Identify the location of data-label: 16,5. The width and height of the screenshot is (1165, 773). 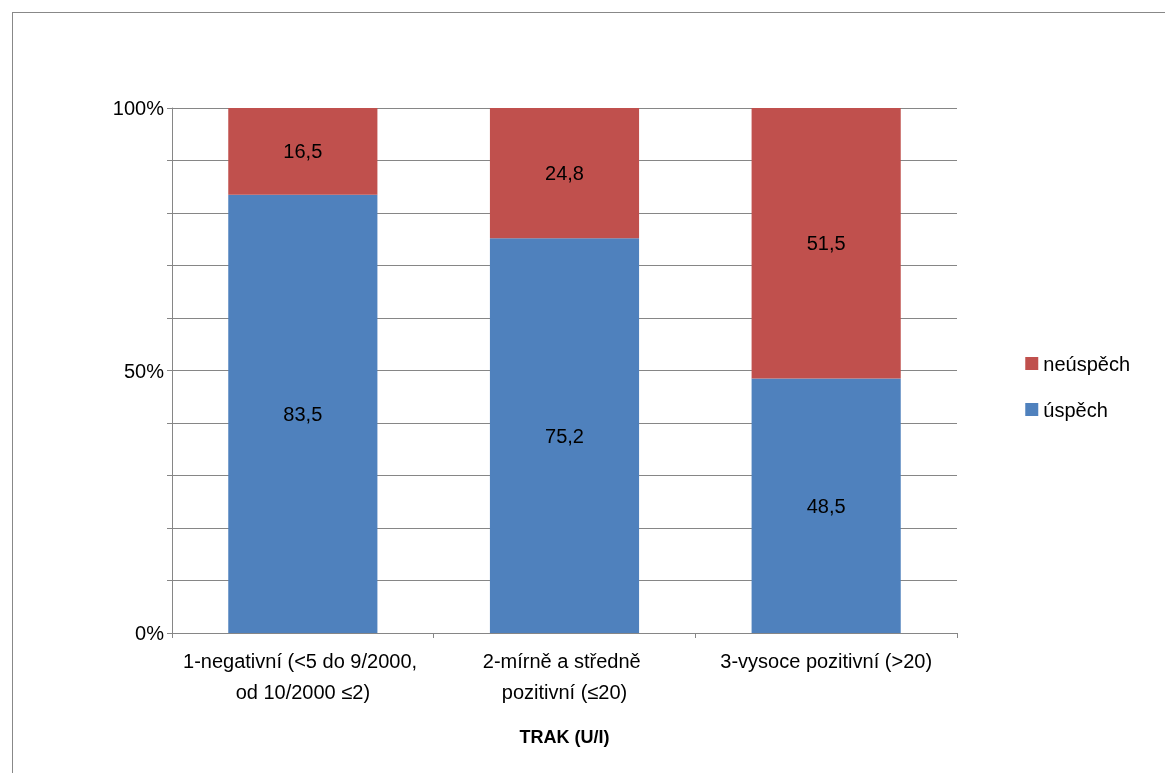
(303, 151).